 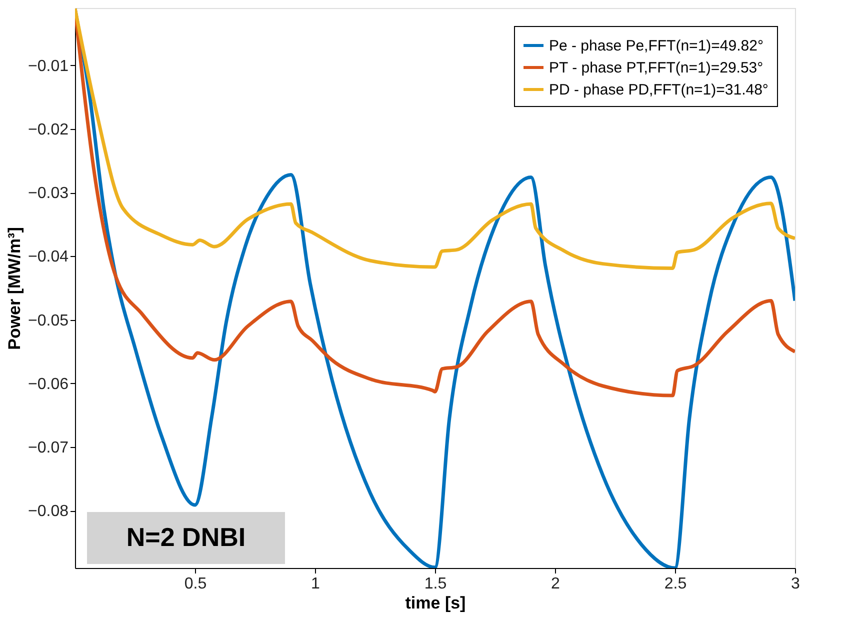 What do you see at coordinates (48, 193) in the screenshot?
I see `y-tick-label: −0.03` at bounding box center [48, 193].